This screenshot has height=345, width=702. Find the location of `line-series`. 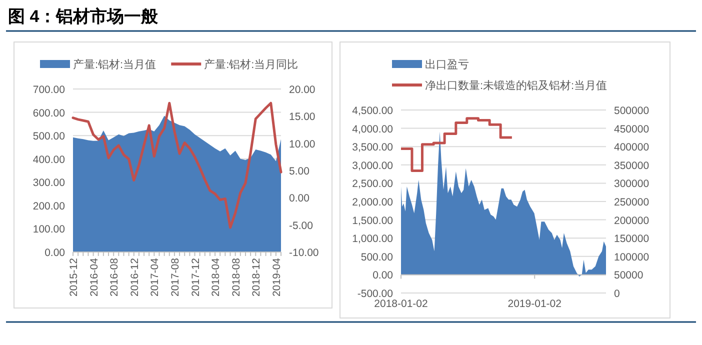

line-series is located at coordinates (177, 165).